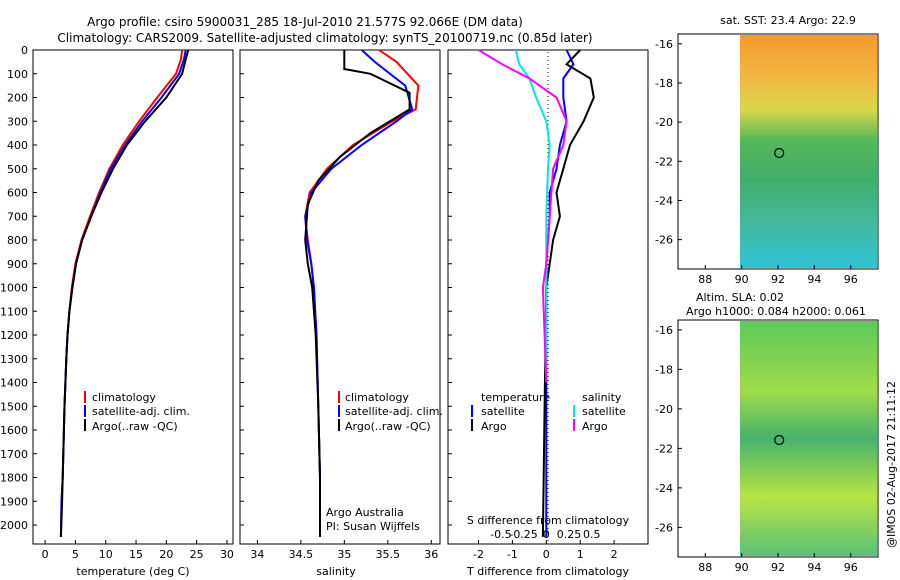 This screenshot has height=580, width=900. I want to click on lat-tick-label: -22, so click(664, 161).